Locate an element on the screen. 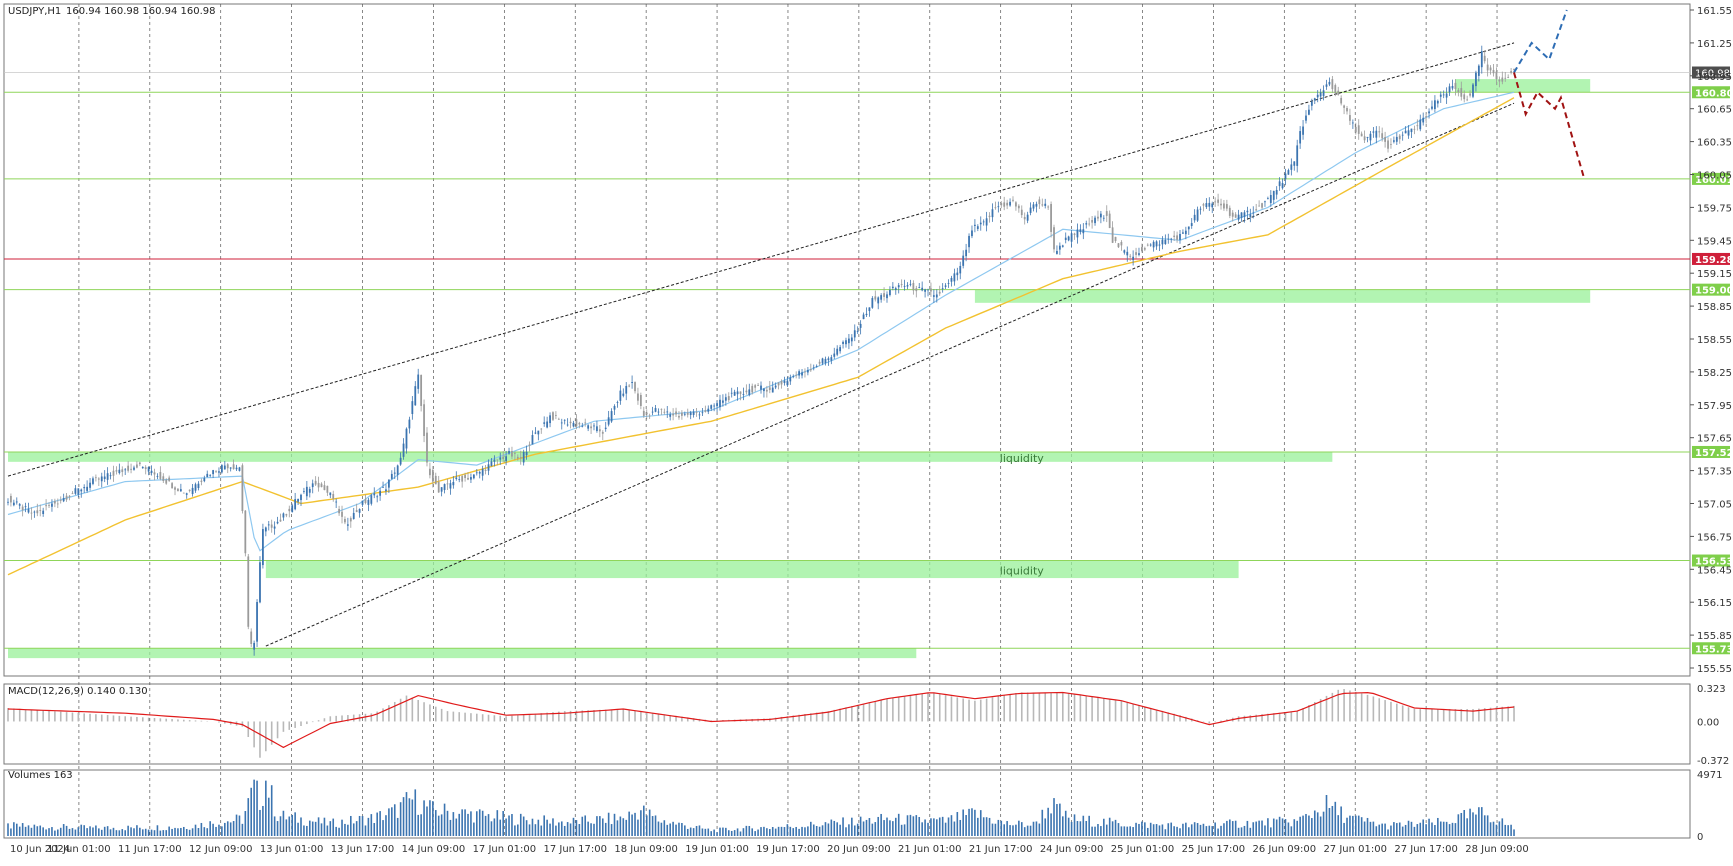  x-tick-label: 20 Jun 09:00 is located at coordinates (859, 849).